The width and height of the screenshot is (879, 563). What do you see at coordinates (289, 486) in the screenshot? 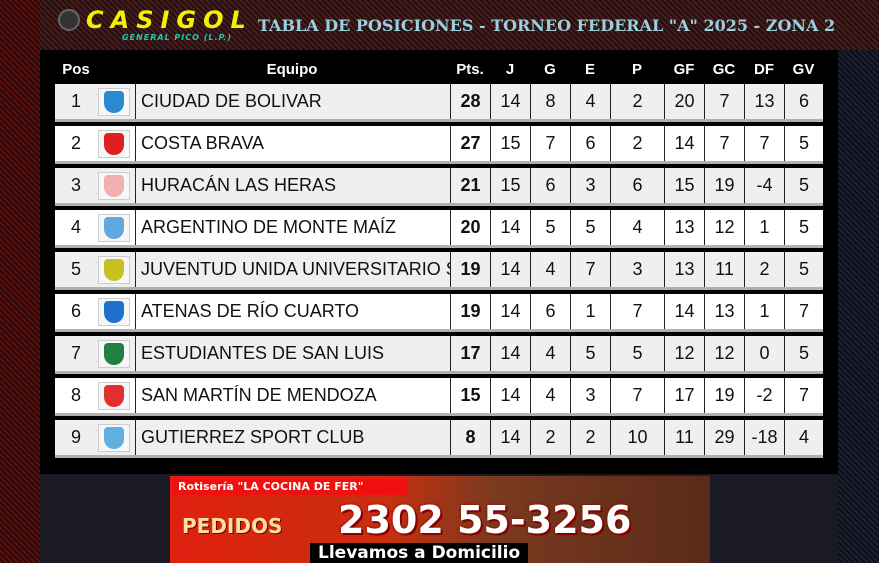
I see `ad-business-name: Rotisería "LA COCINA DE FER"` at bounding box center [289, 486].